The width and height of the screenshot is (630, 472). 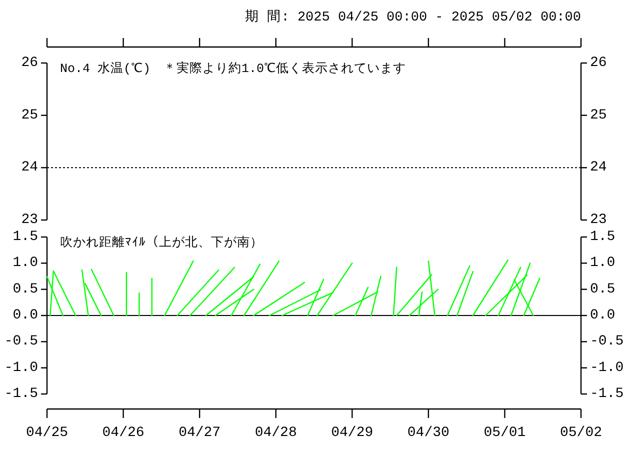 What do you see at coordinates (603, 237) in the screenshot?
I see `y2-tick-label: 1.5` at bounding box center [603, 237].